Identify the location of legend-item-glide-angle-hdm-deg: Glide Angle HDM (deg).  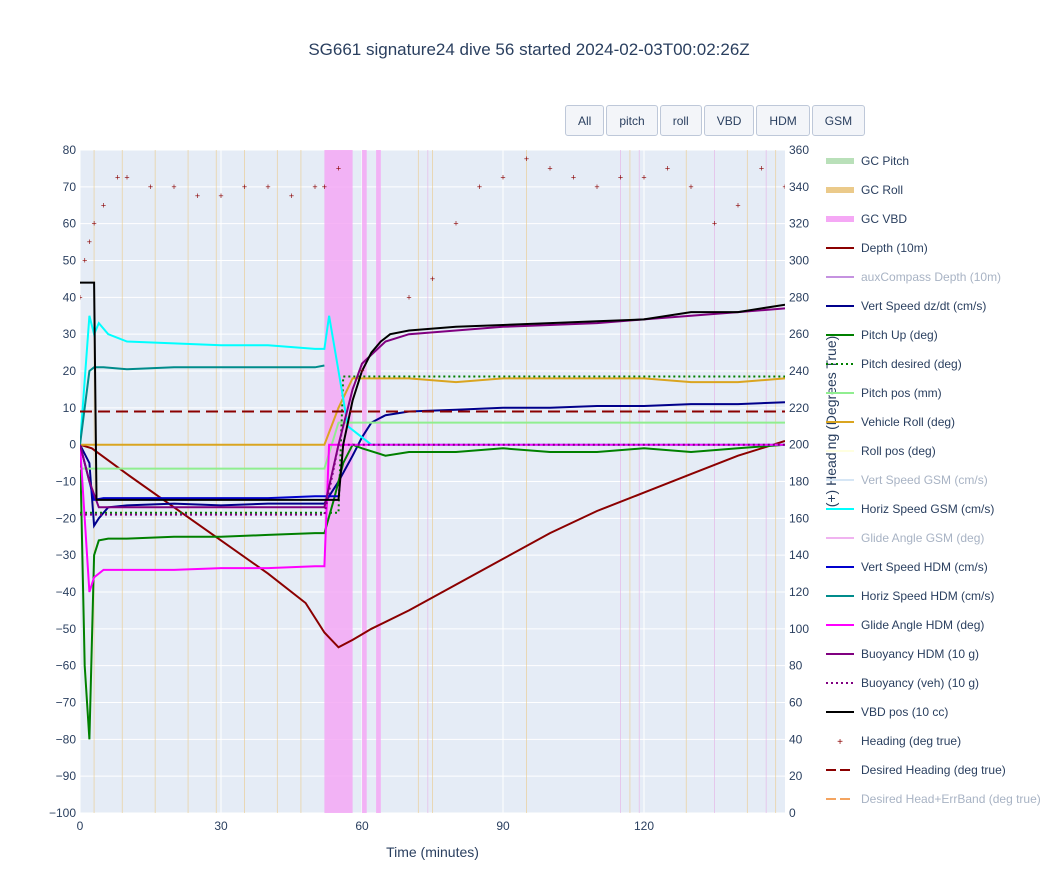
(904, 625).